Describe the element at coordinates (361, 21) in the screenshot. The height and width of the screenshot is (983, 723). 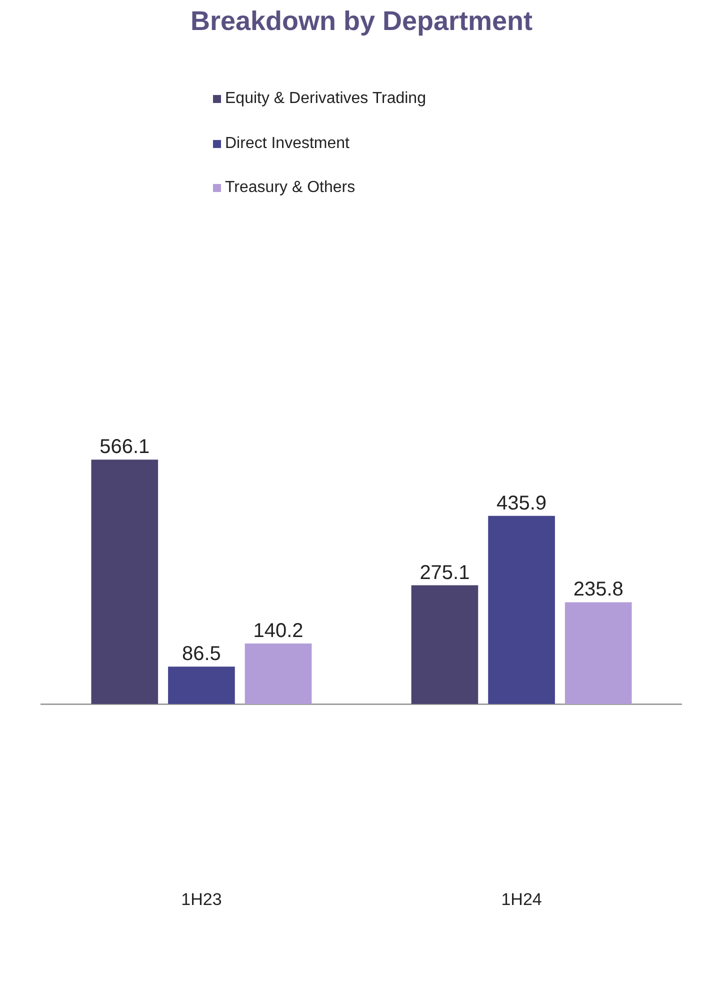
I see `chart-title: Breakdown by Department` at that location.